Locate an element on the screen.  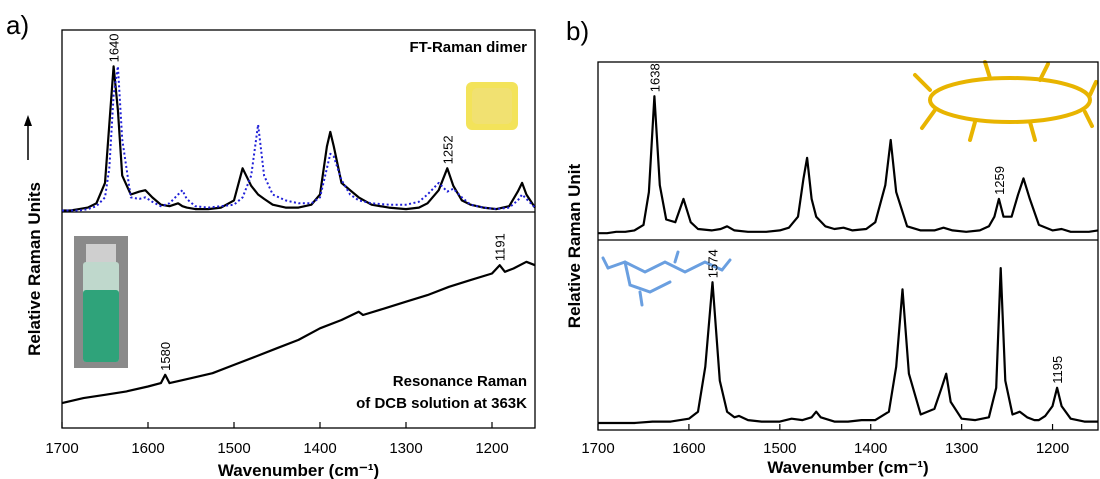
peak-label: 1191 is located at coordinates (500, 247).